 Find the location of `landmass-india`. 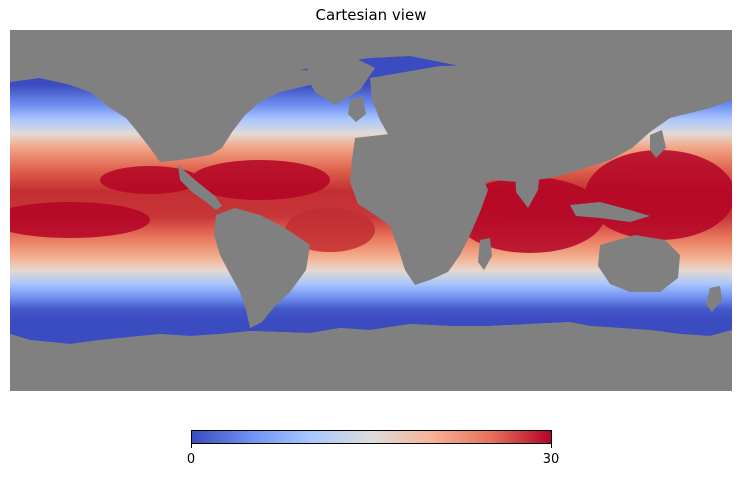

landmass-india is located at coordinates (527, 186).